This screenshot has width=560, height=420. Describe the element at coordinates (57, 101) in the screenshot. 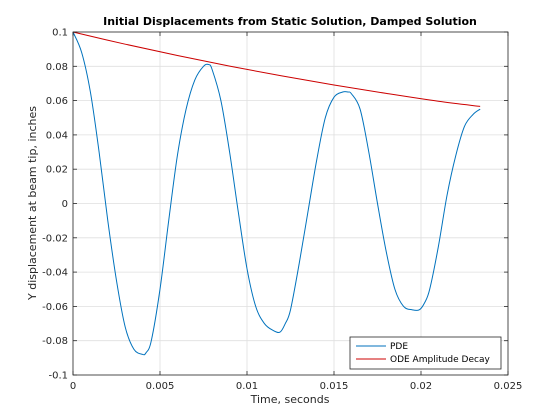

I see `y-tick-label: 0.06` at that location.